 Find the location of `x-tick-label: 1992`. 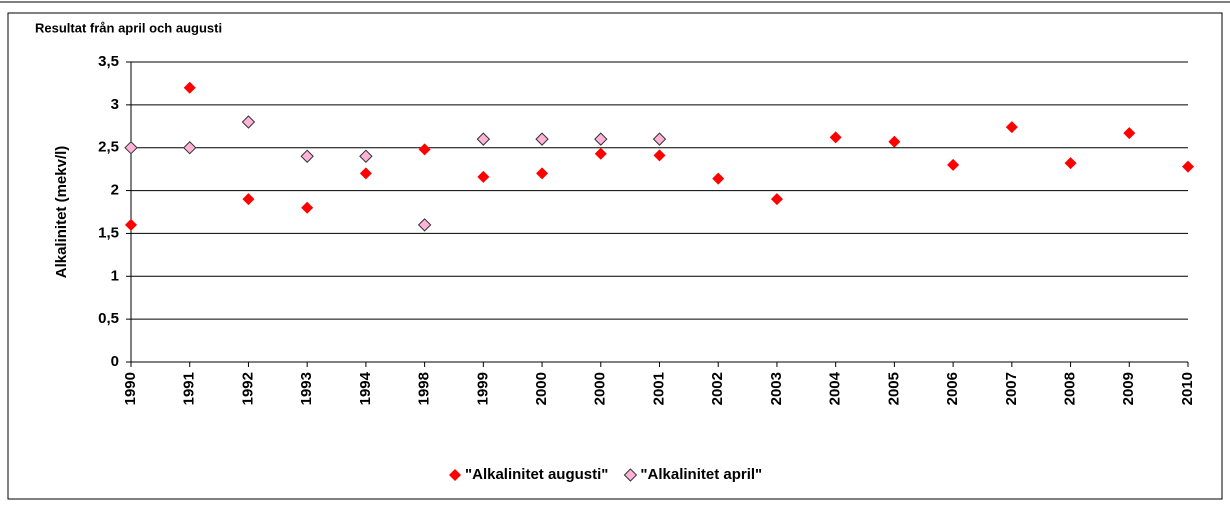

x-tick-label: 1992 is located at coordinates (247, 388).